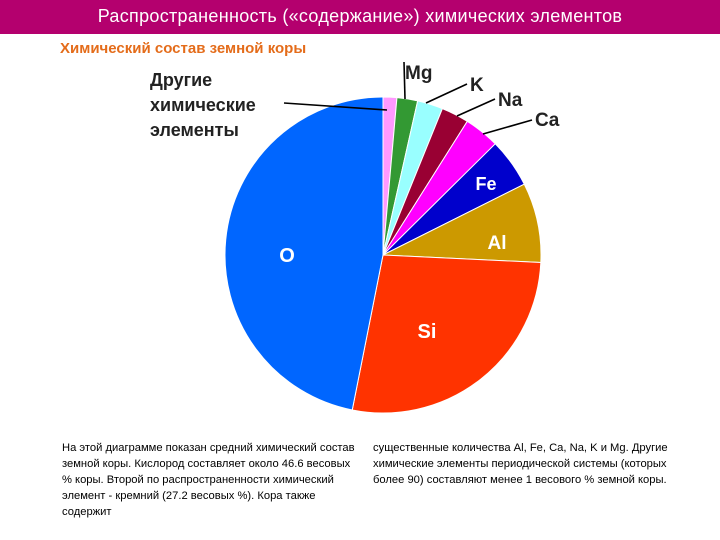 The height and width of the screenshot is (540, 720). I want to click on slice-label-na: Na, so click(510, 100).